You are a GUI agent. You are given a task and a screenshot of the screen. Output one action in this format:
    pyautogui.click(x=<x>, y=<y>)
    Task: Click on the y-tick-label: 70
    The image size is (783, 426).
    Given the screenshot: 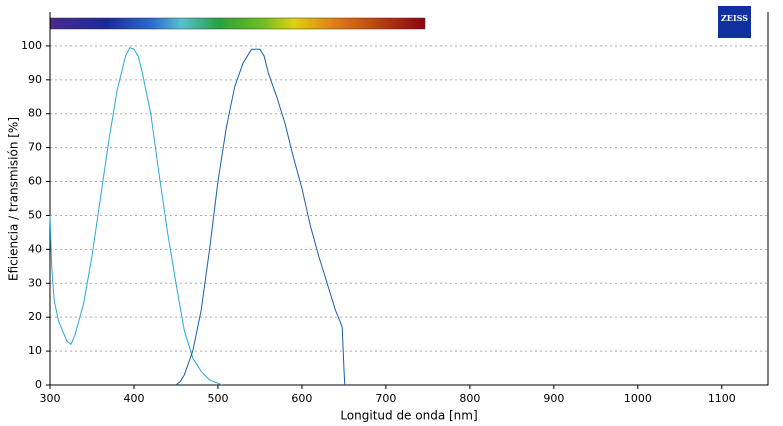 What is the action you would take?
    pyautogui.click(x=35, y=147)
    